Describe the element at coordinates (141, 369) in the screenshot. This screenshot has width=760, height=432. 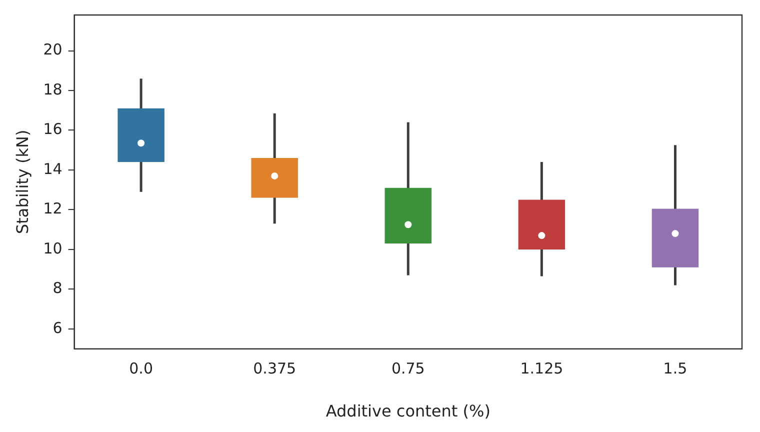
I see `x-tick-label: 0.0` at that location.